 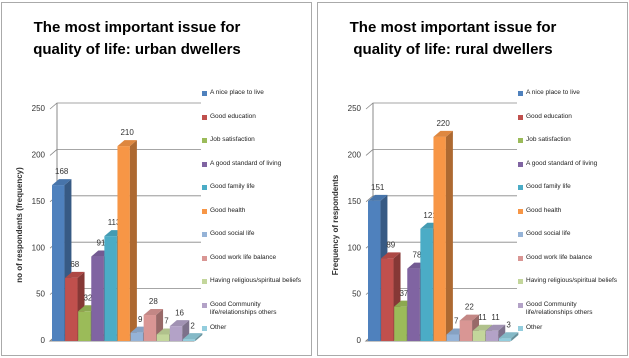 What do you see at coordinates (256, 280) in the screenshot?
I see `legend-text: Having religious/spiritual beliefs` at bounding box center [256, 280].